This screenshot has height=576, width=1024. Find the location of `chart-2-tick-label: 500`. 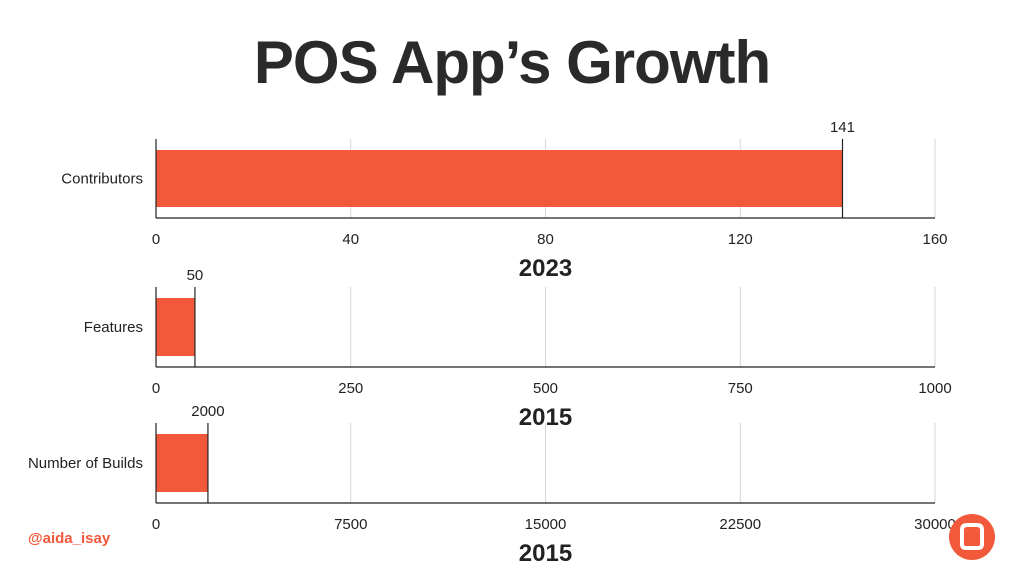

chart-2-tick-label: 500 is located at coordinates (545, 388).